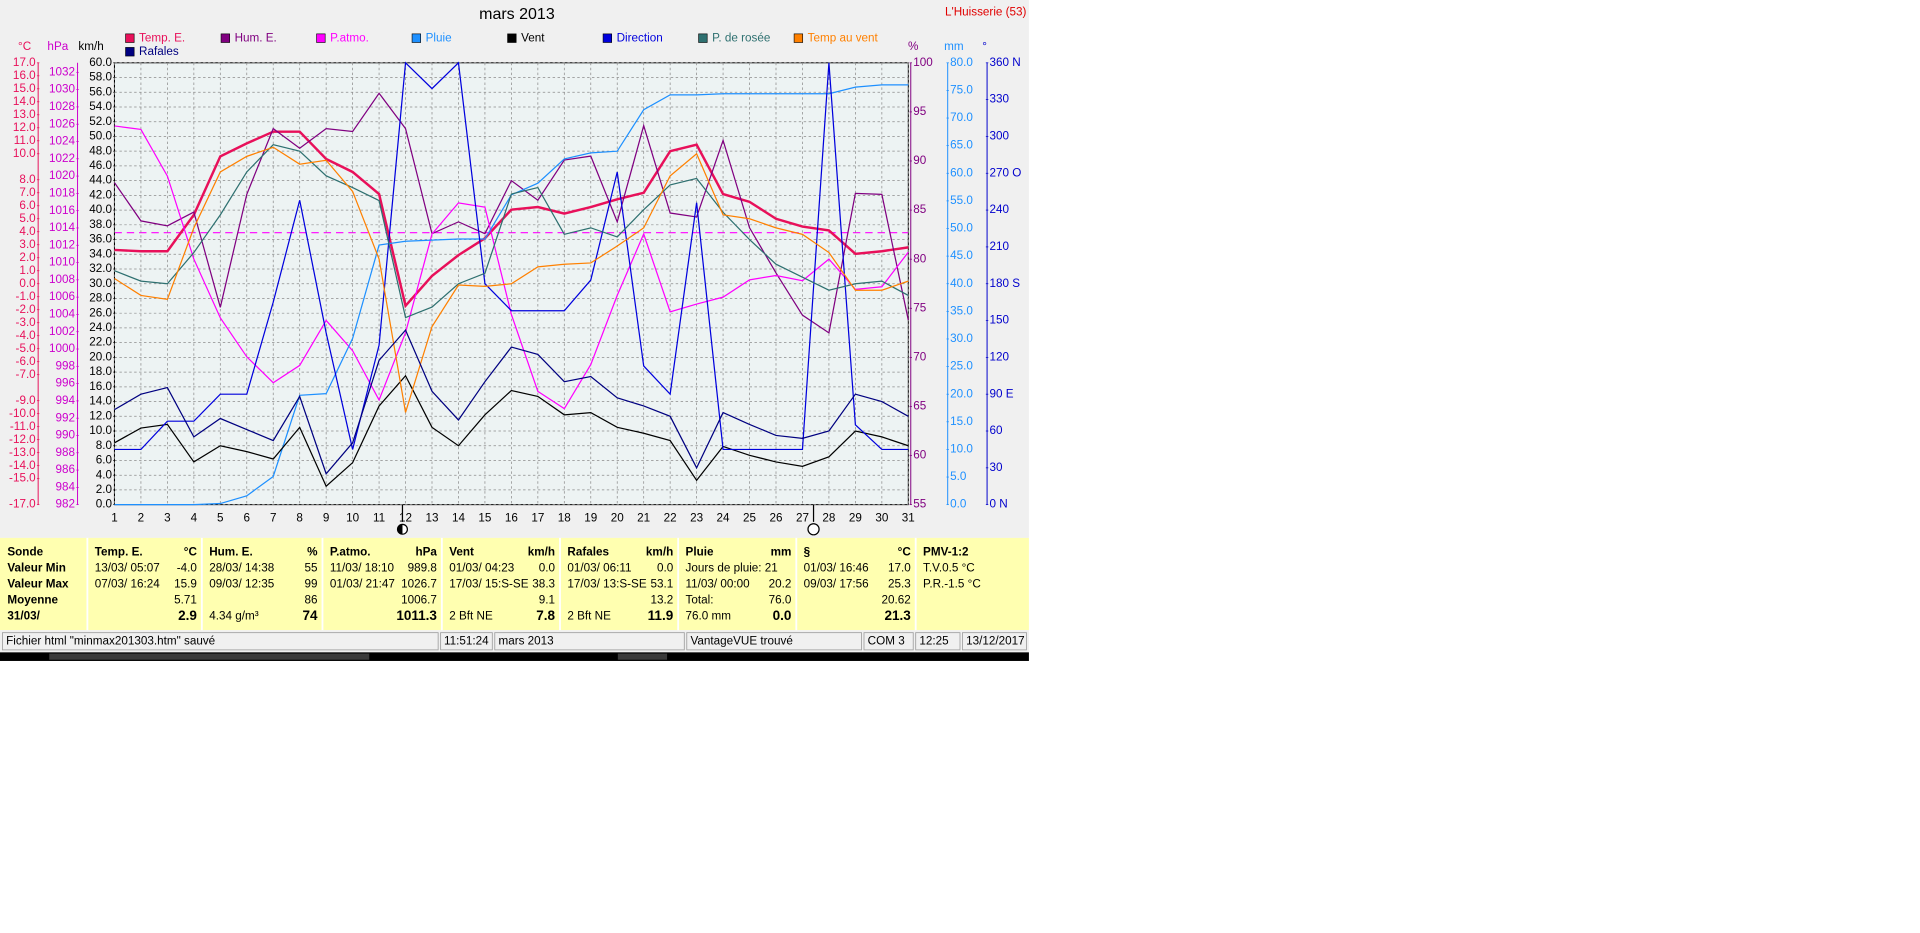 The width and height of the screenshot is (1920, 933). Describe the element at coordinates (231, 552) in the screenshot. I see `column-header: Hum. E.` at that location.